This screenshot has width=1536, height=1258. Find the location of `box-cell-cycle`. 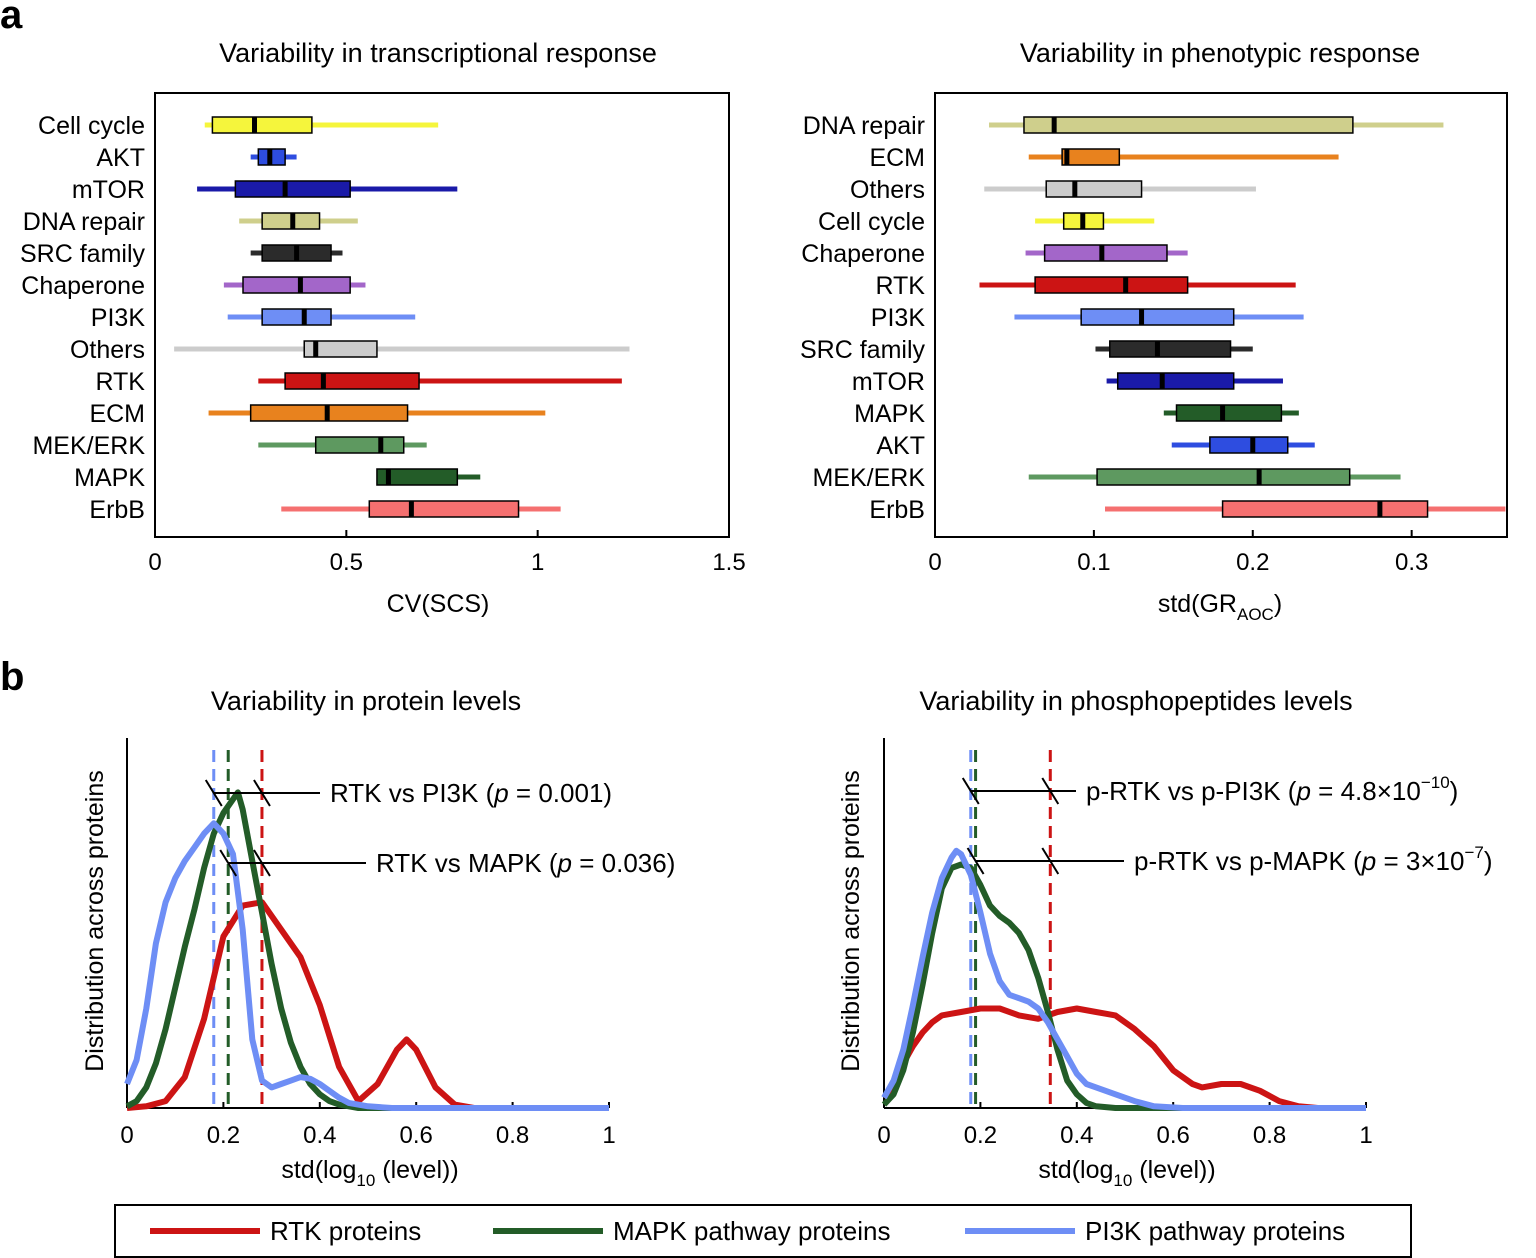

box-cell-cycle is located at coordinates (262, 125).